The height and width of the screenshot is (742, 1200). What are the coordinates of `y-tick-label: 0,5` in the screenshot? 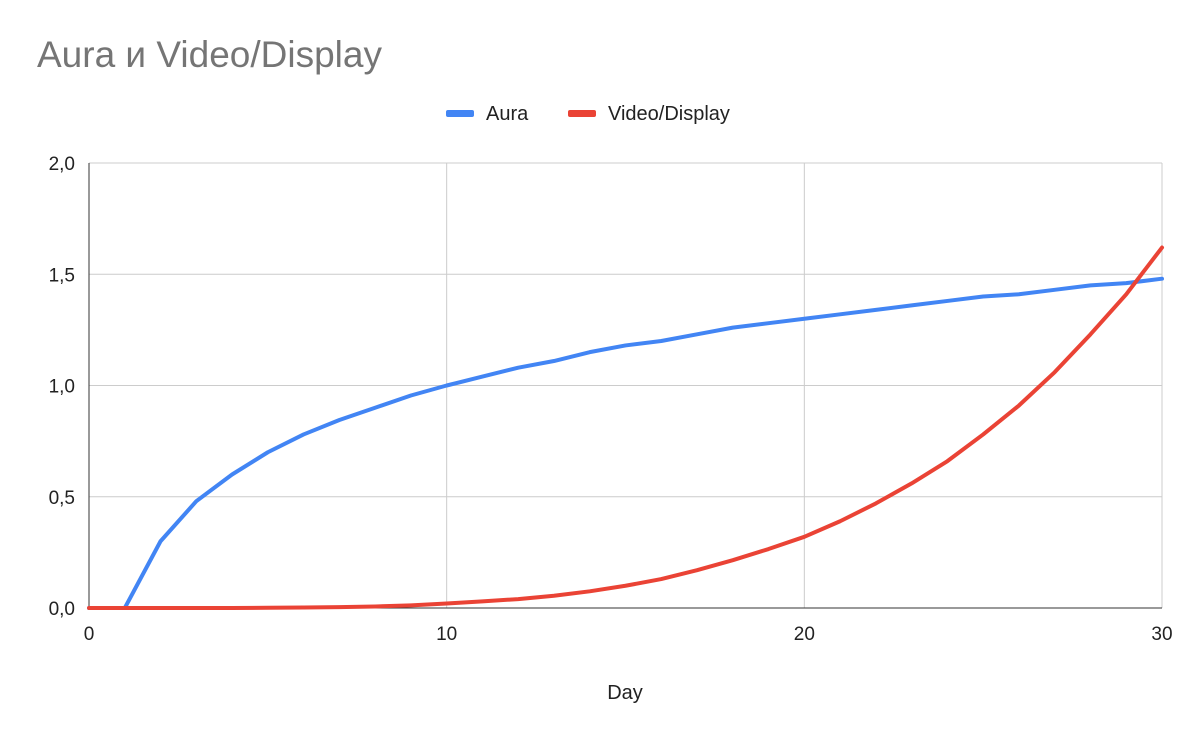 It's located at (62, 498).